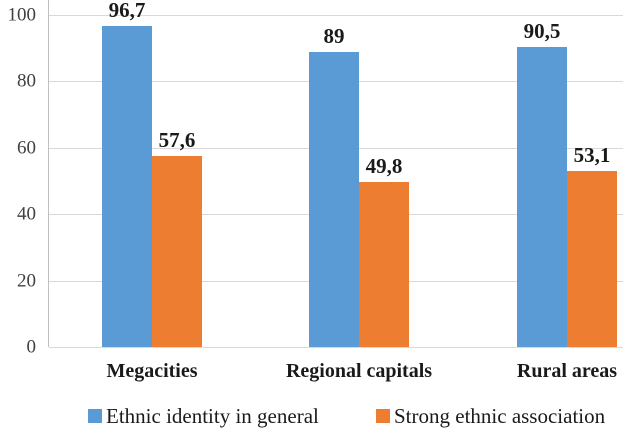 The image size is (623, 431). I want to click on bar-value-label: 53,1, so click(592, 155).